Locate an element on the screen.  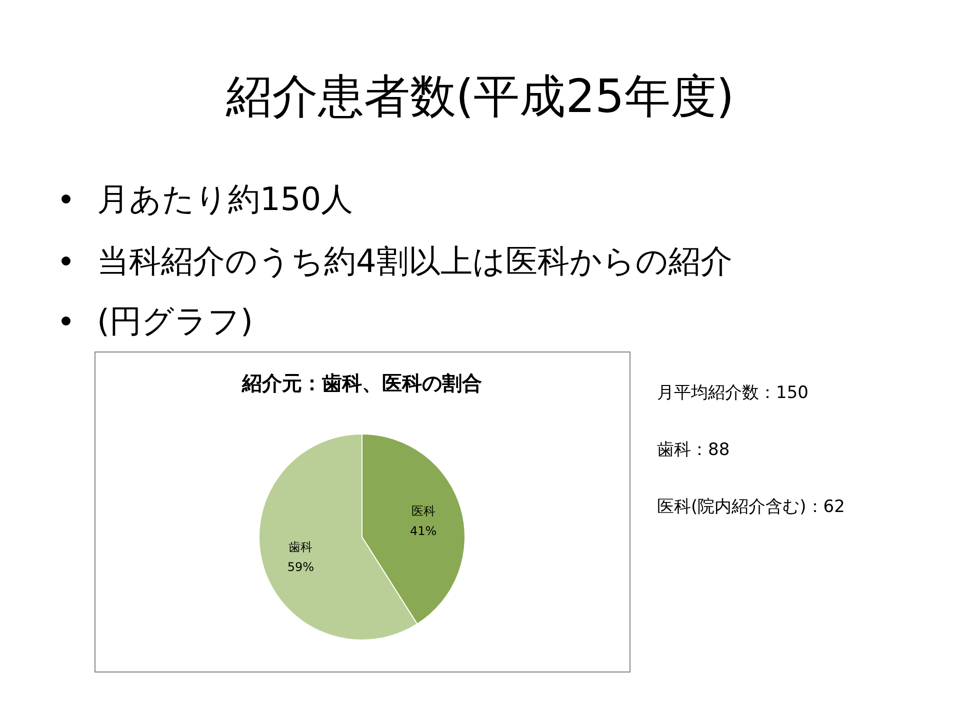
chart-title: 紹介患者数(平成25年度) is located at coordinates (479, 96).